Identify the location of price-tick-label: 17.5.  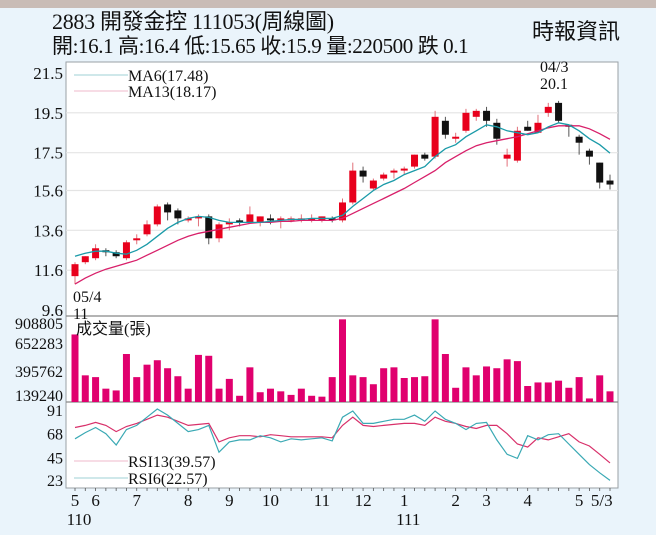
(48, 153).